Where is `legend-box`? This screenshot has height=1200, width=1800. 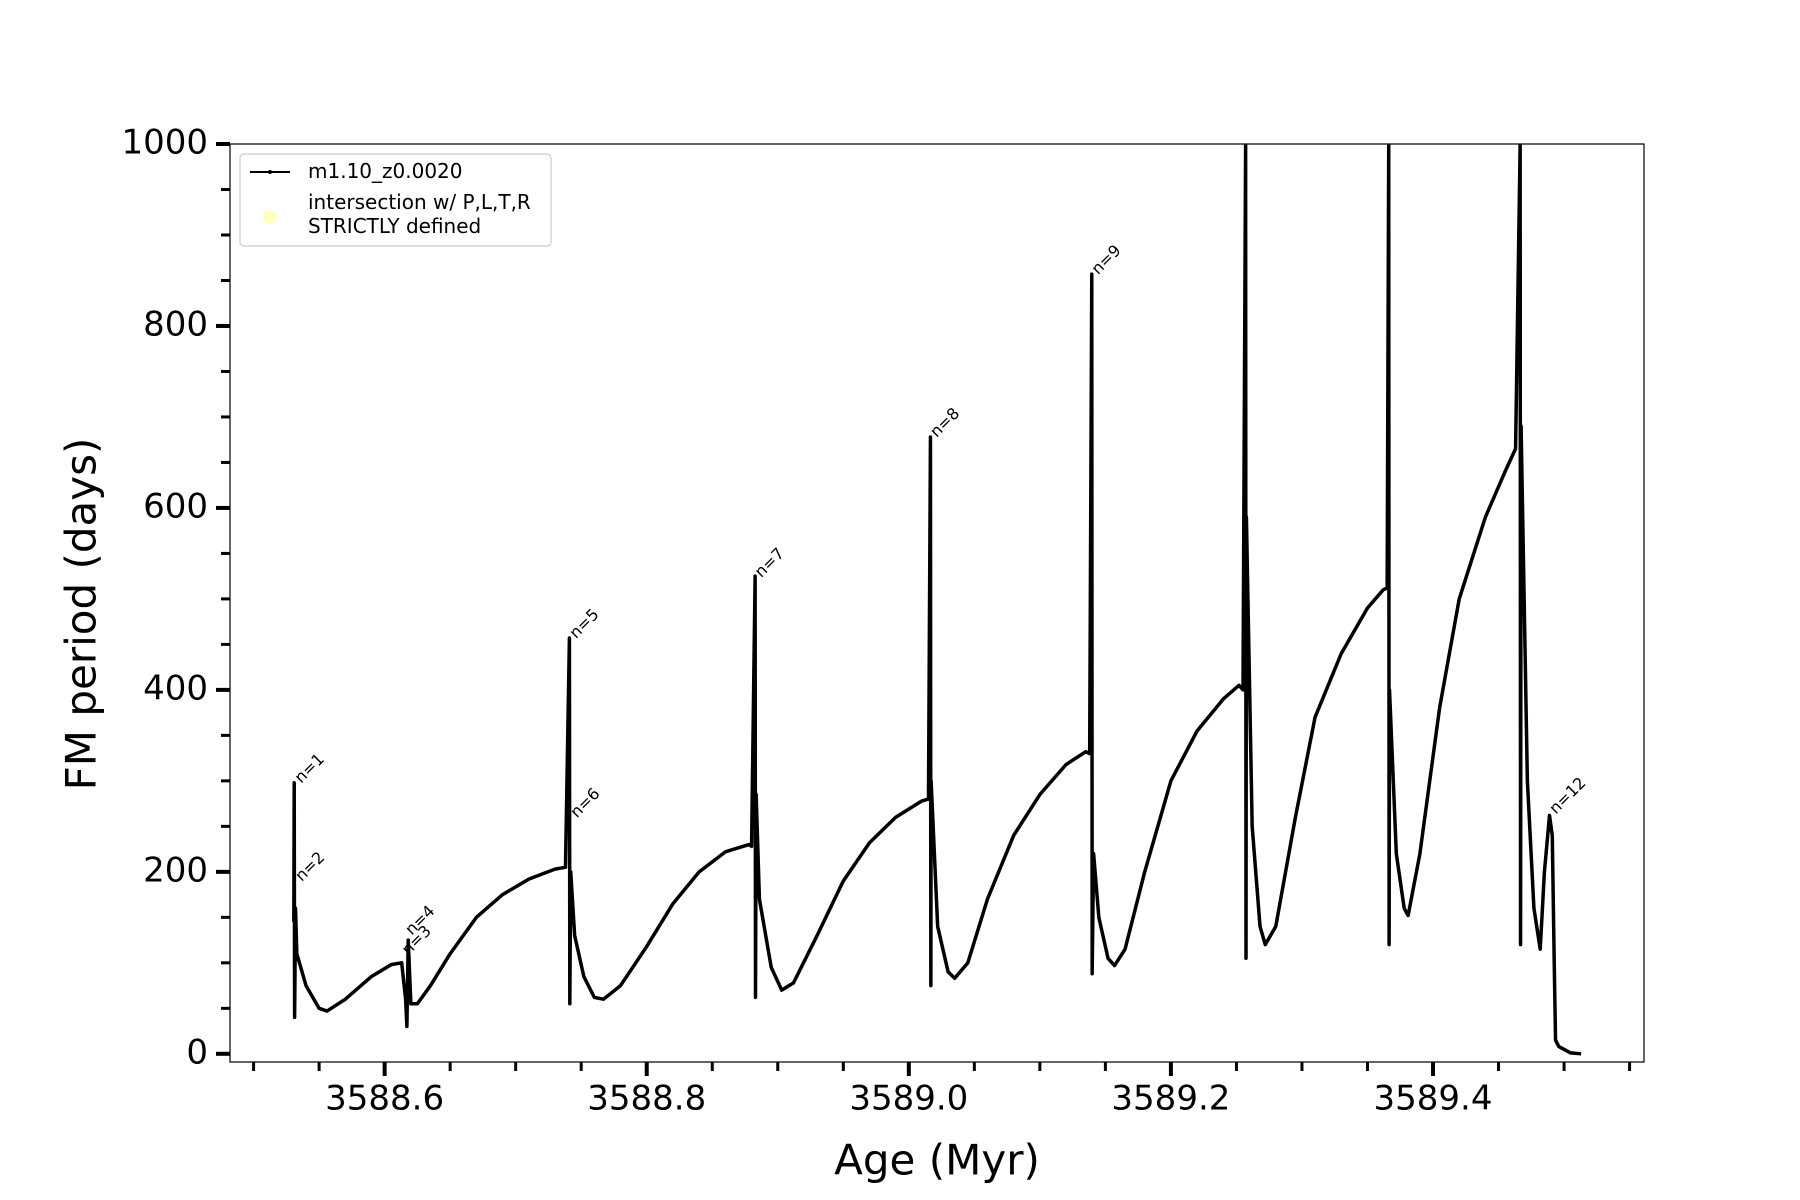 legend-box is located at coordinates (395, 200).